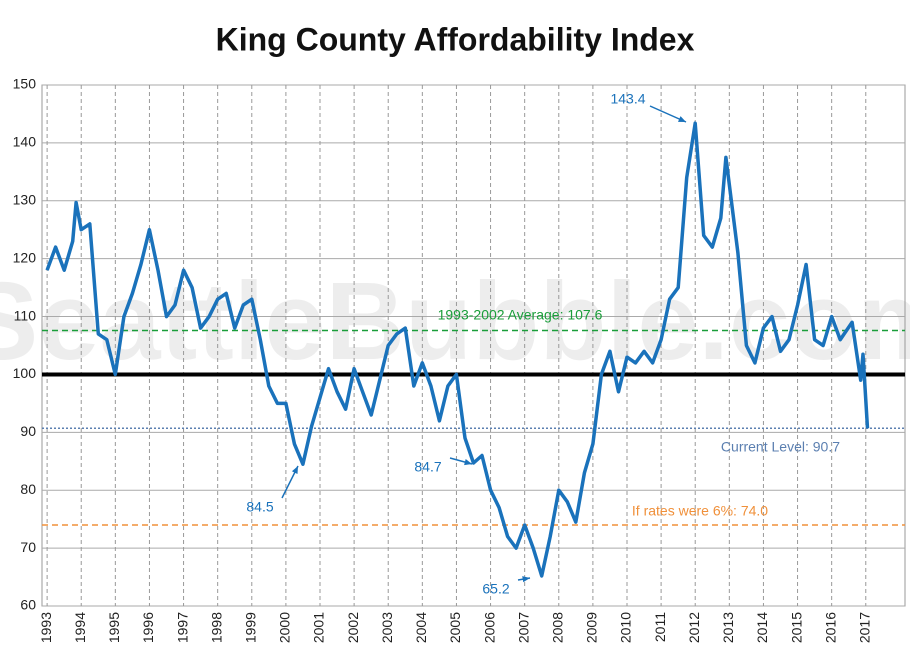 Image resolution: width=910 pixels, height=661 pixels. What do you see at coordinates (728, 627) in the screenshot?
I see `x-tick-label: 2013` at bounding box center [728, 627].